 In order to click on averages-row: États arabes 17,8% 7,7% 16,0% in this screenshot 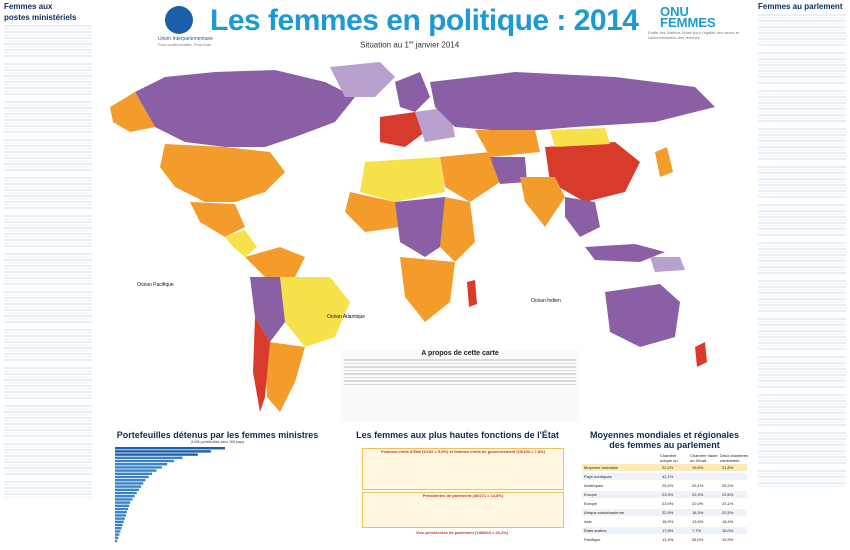, I will do `click(664, 530)`.